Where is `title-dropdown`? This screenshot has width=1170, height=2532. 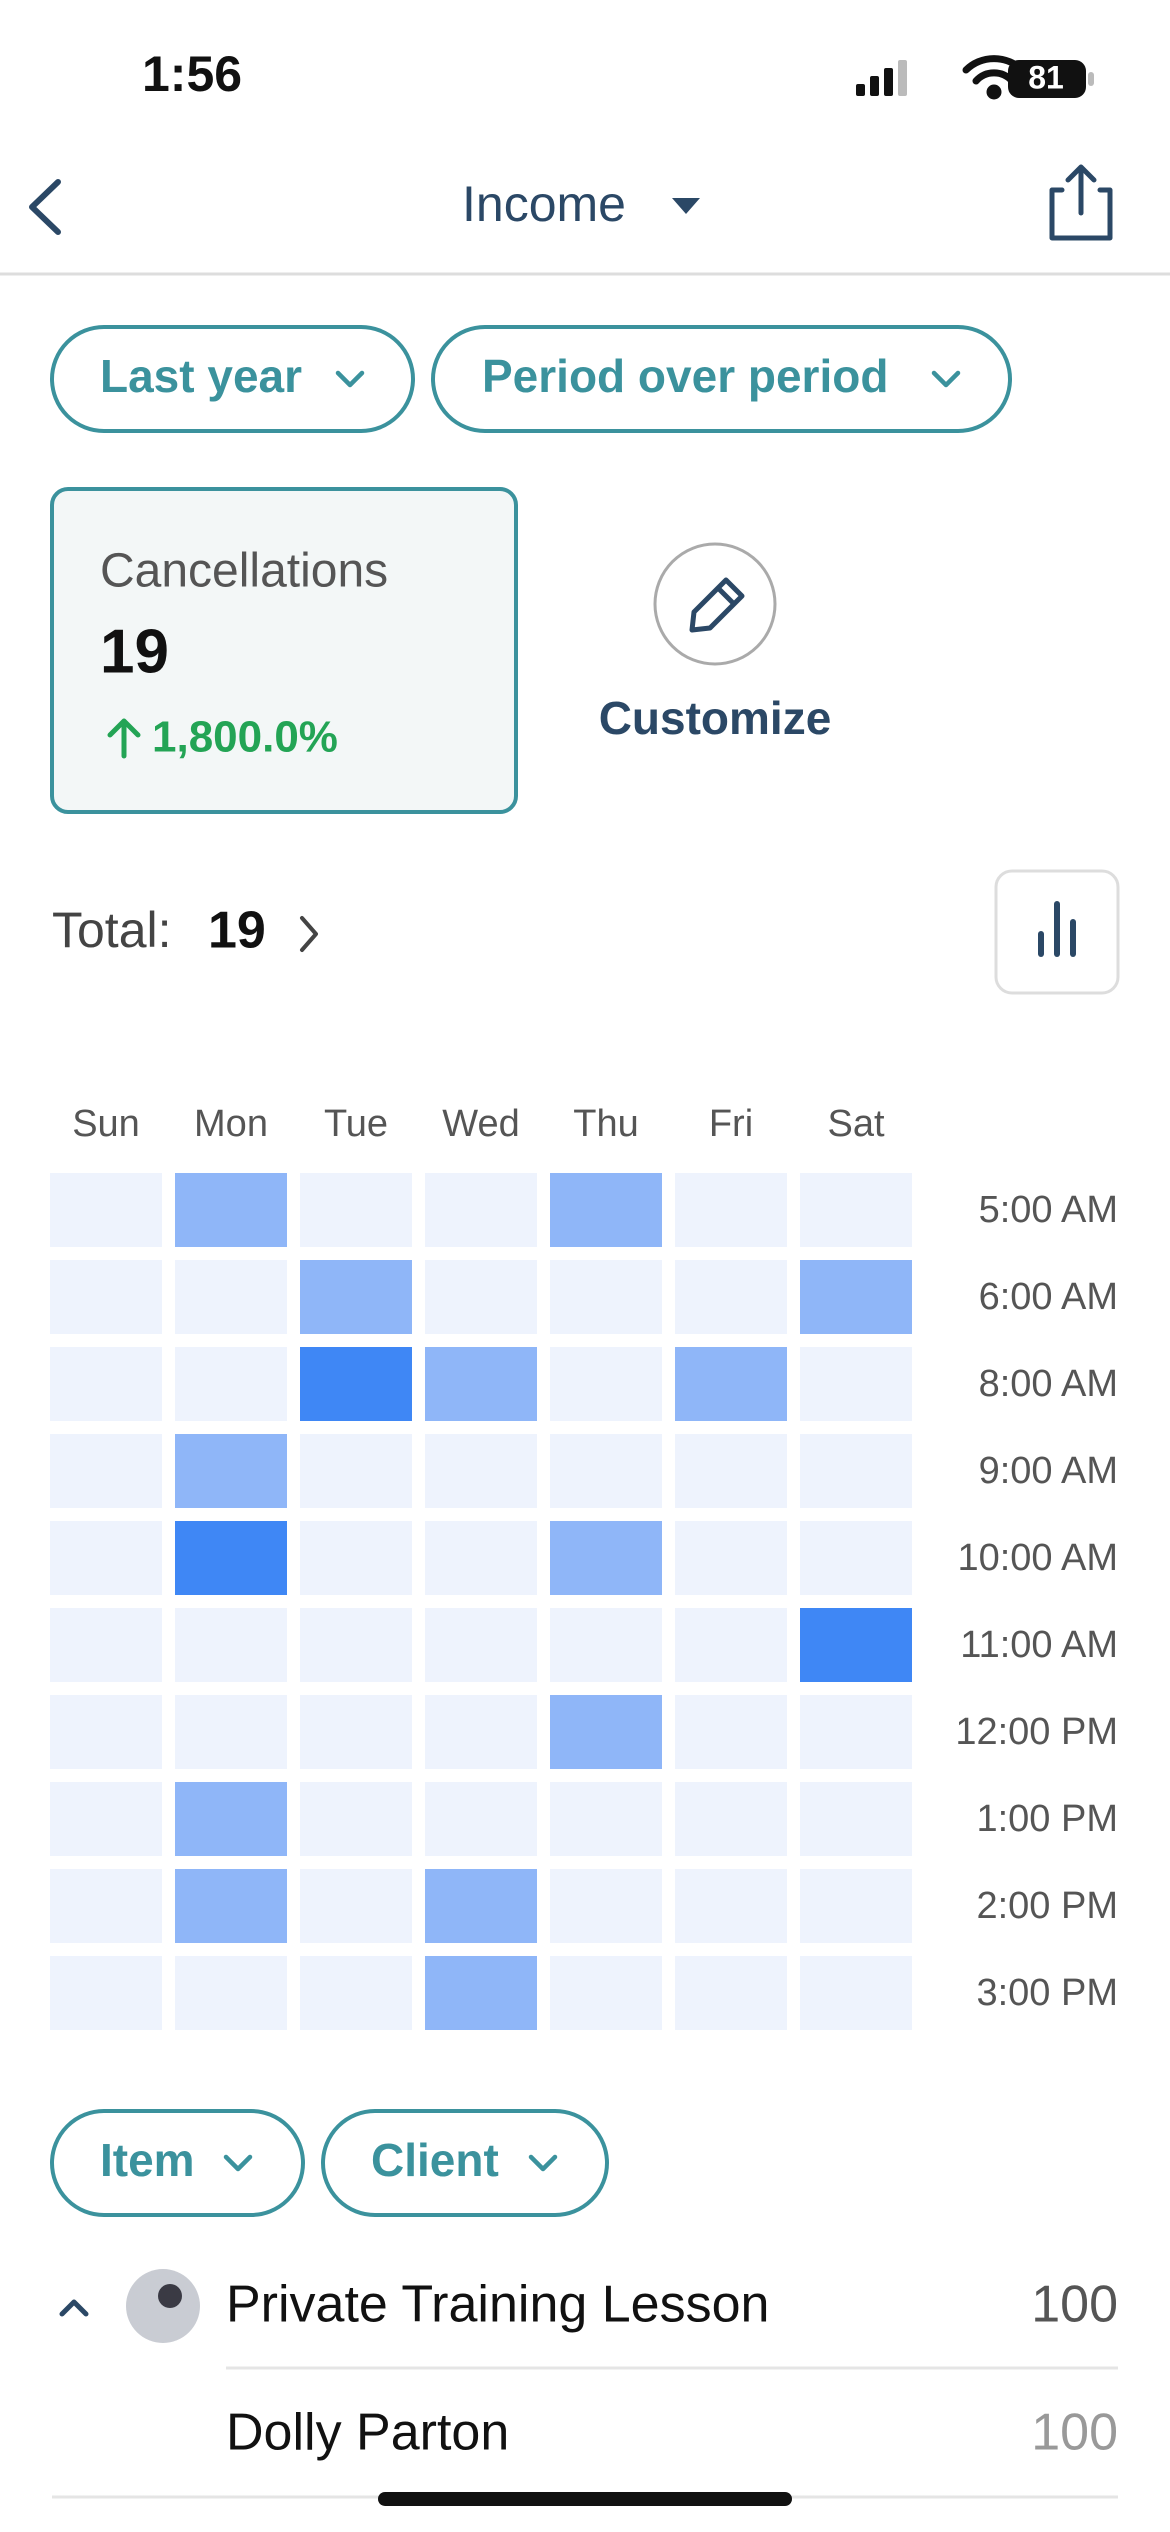 title-dropdown is located at coordinates (686, 206).